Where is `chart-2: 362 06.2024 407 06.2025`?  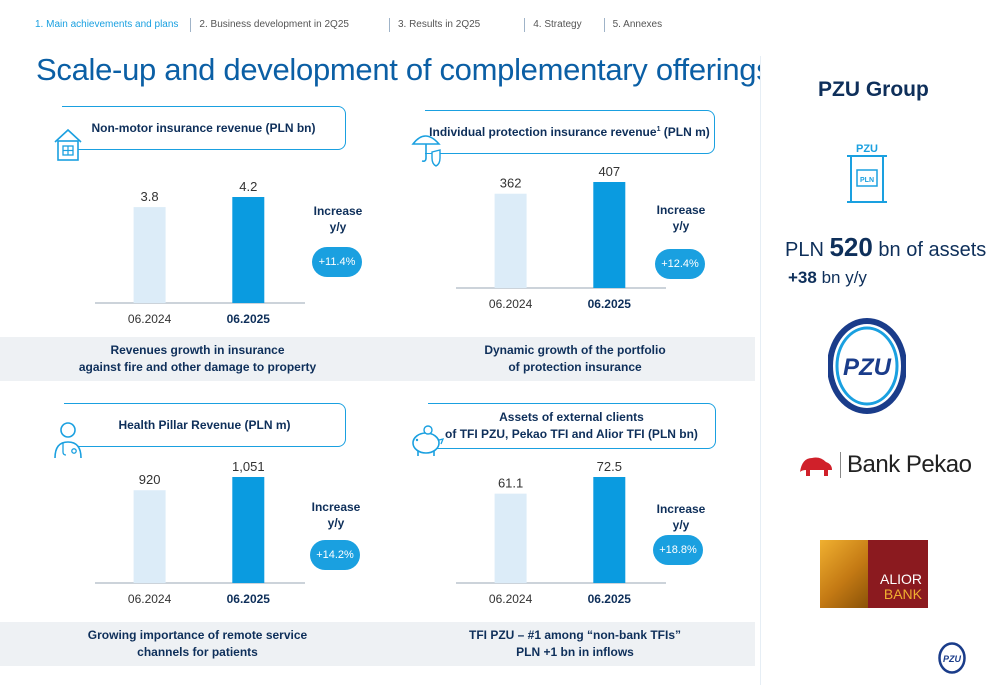 chart-2: 362 06.2024 407 06.2025 is located at coordinates (561, 237).